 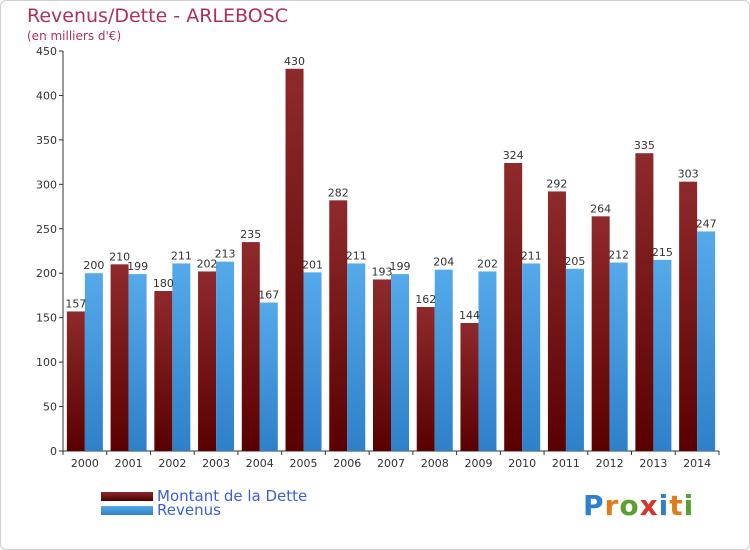 What do you see at coordinates (443, 262) in the screenshot?
I see `data-label-revenus: 204` at bounding box center [443, 262].